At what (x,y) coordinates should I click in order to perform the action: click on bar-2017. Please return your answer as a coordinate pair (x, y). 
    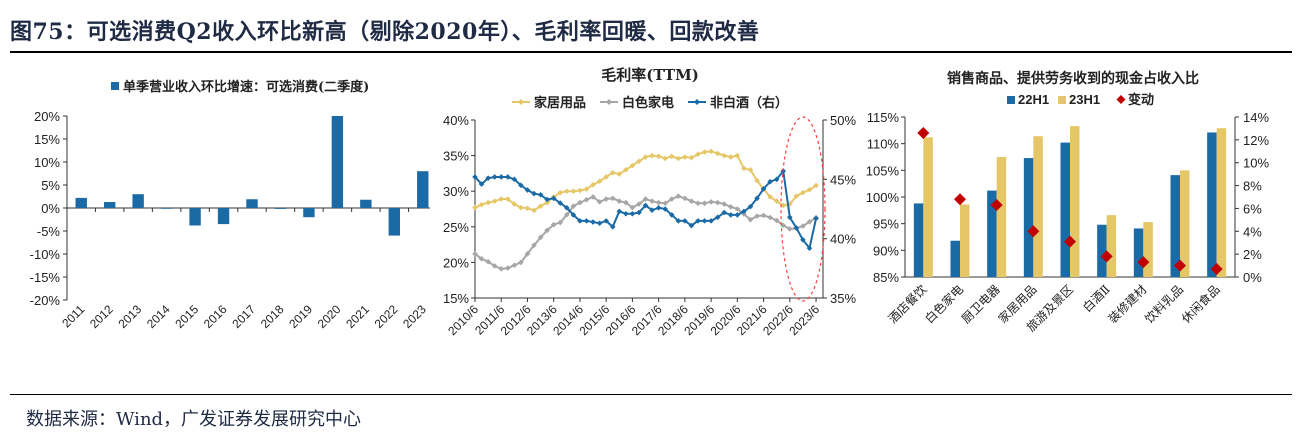
    Looking at the image, I should click on (252, 203).